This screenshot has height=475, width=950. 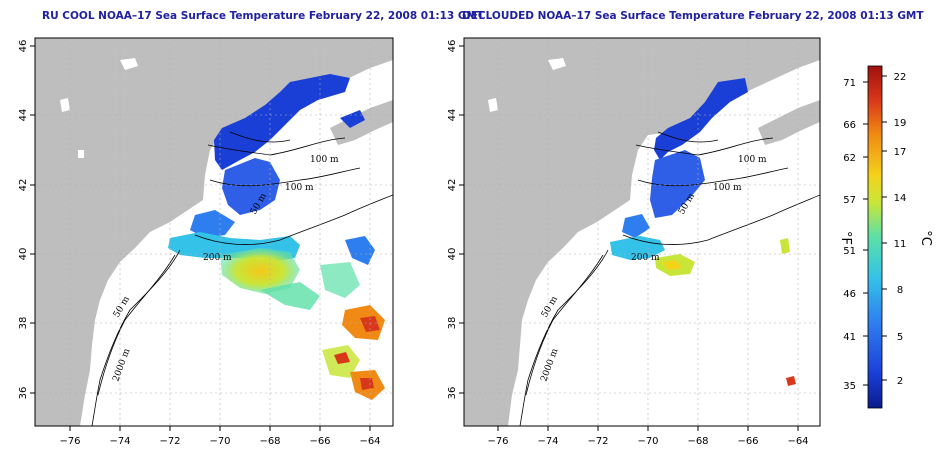 I want to click on fahrenheit-tick-label: 46, so click(x=849, y=294).